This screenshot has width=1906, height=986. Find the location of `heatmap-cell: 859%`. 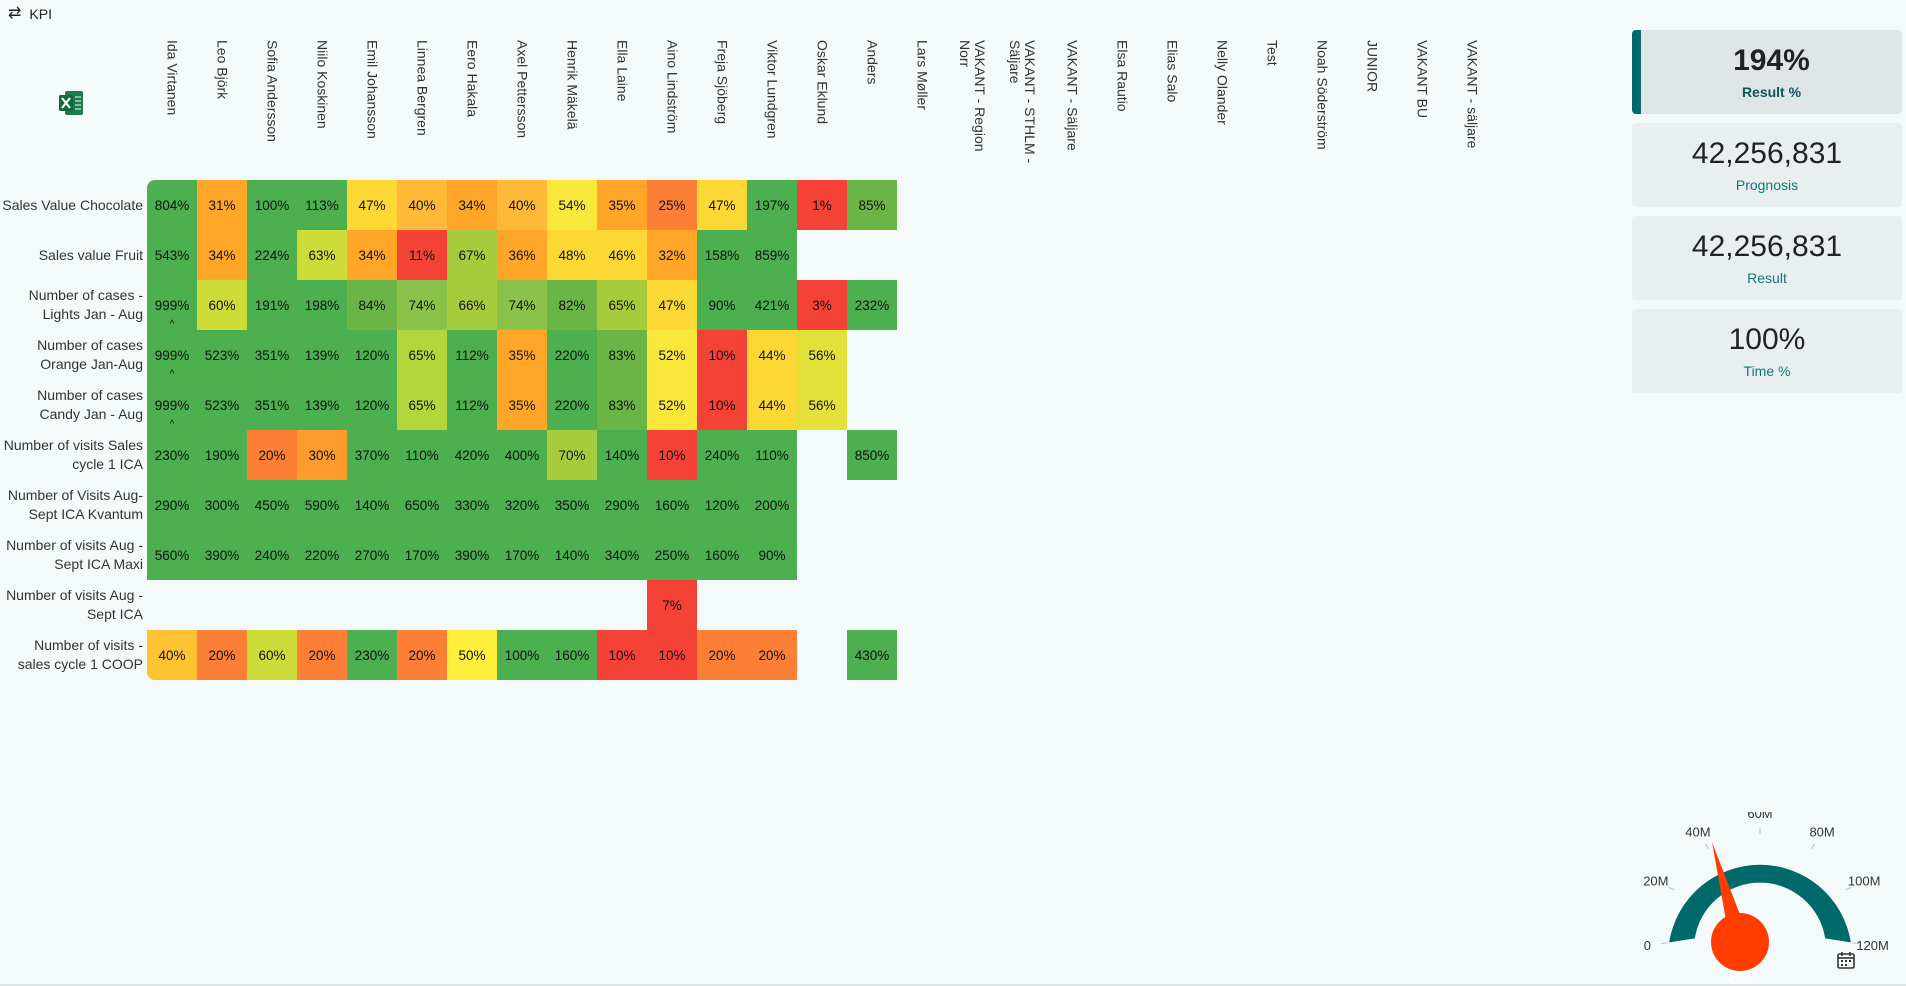

heatmap-cell: 859% is located at coordinates (772, 255).